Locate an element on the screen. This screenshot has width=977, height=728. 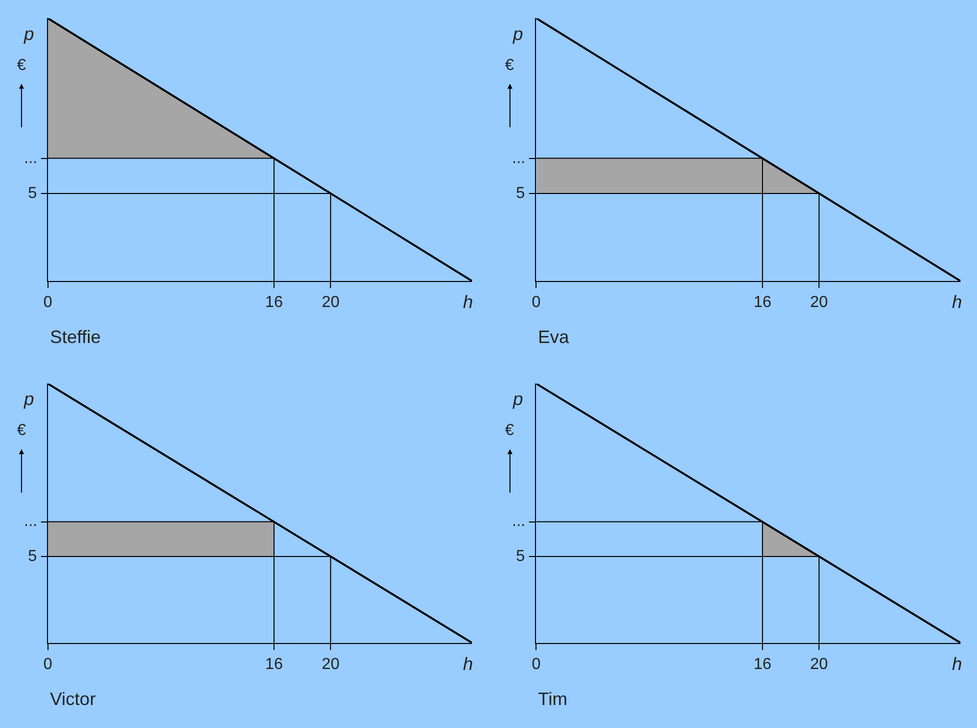
text: Steffie is located at coordinates (75, 337).